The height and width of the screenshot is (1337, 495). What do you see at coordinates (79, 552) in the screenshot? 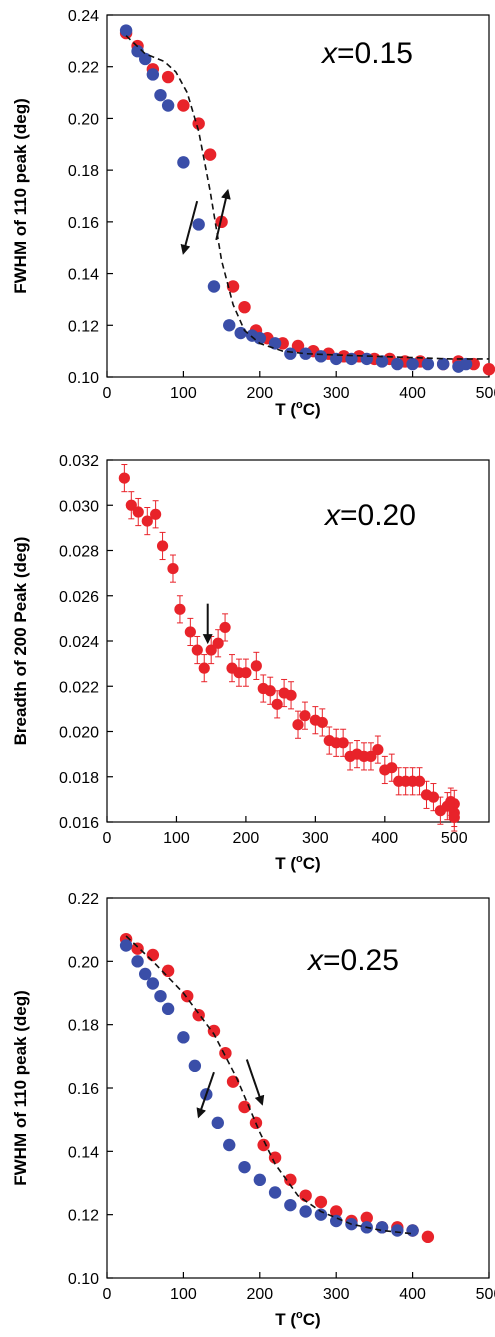
I see `y-tick-label: 0.028` at bounding box center [79, 552].